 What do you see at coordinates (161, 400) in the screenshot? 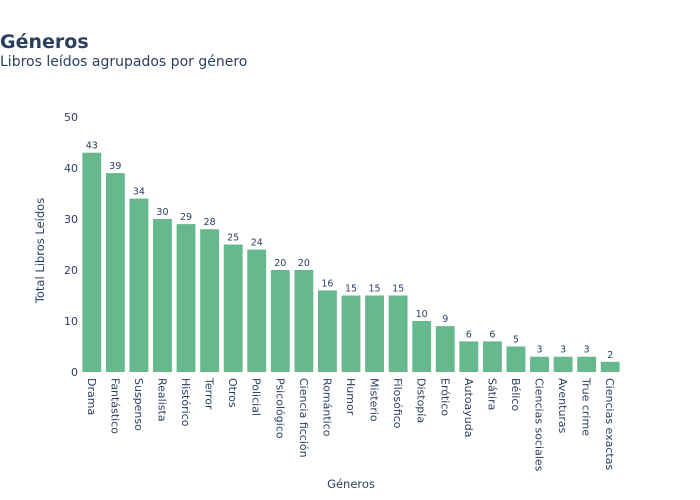
I see `x-tick-label: Realista` at bounding box center [161, 400].